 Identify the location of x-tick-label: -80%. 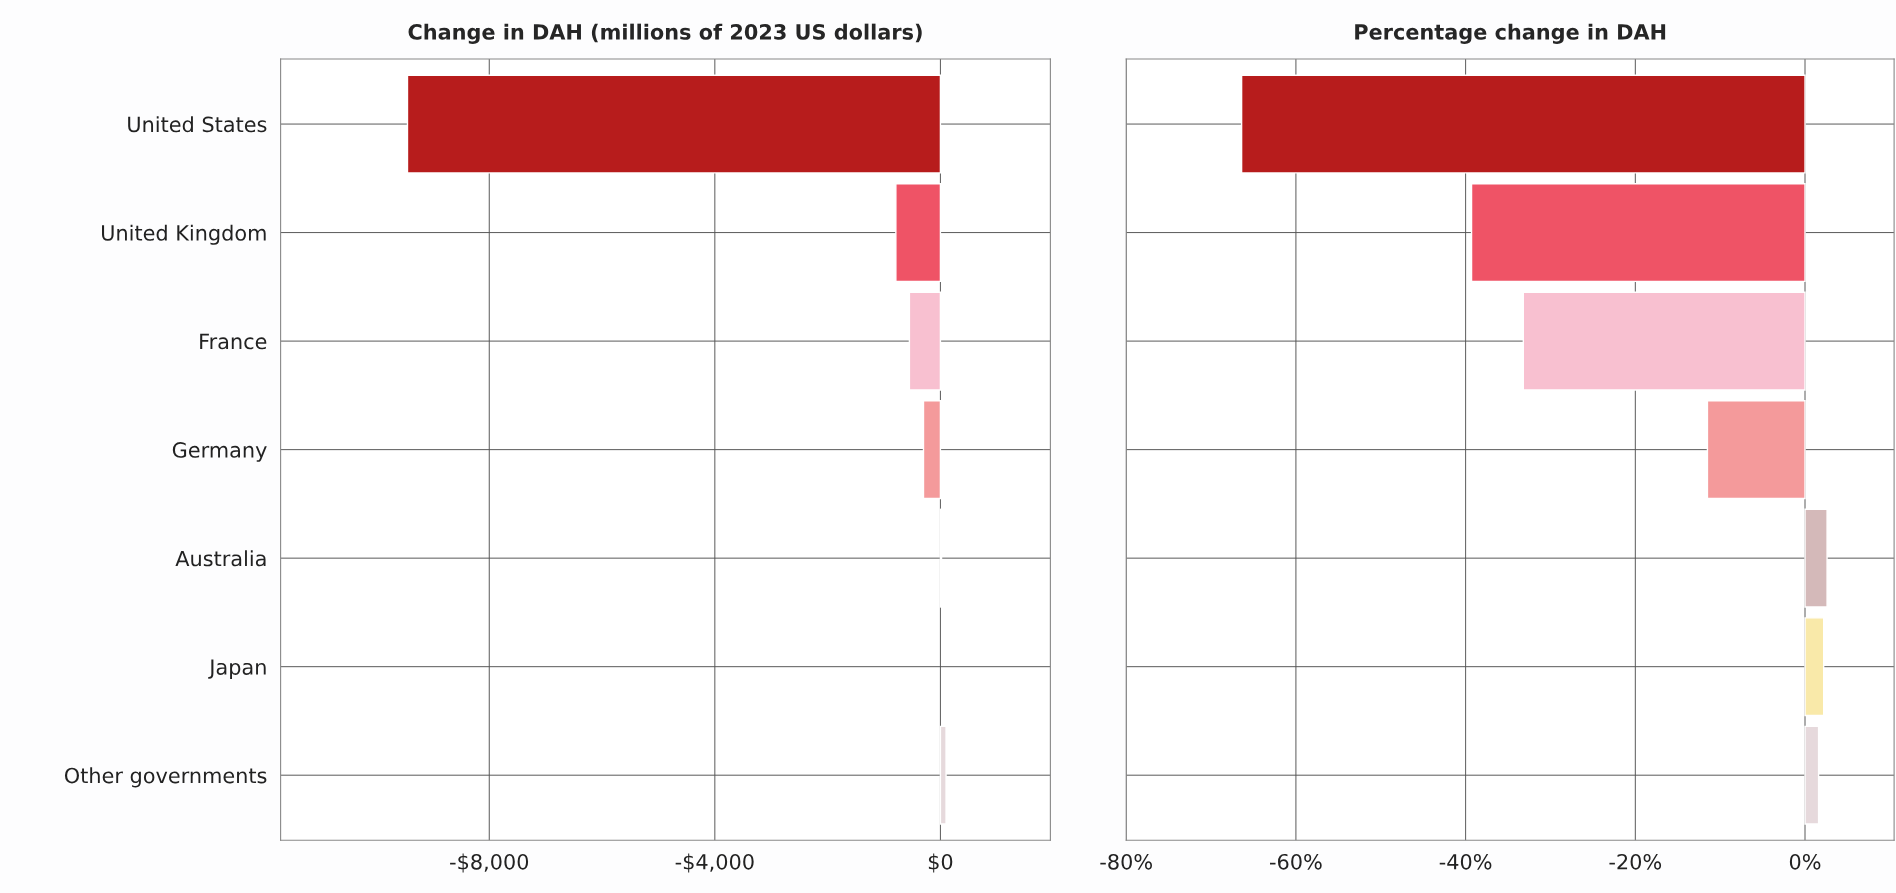
(1126, 861).